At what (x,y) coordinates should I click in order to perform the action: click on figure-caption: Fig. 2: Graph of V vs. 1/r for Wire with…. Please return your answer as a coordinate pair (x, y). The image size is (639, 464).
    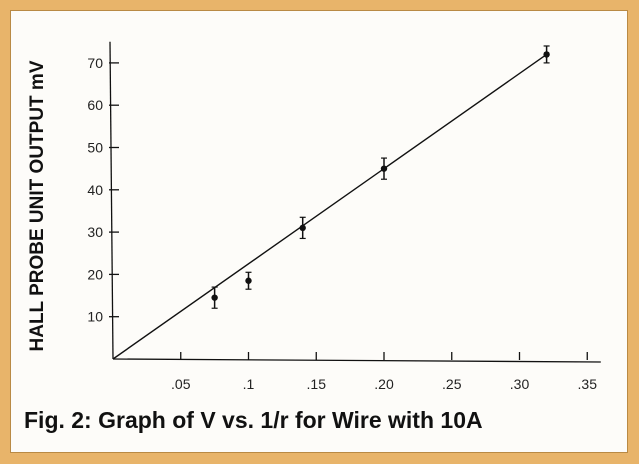
    Looking at the image, I should click on (253, 420).